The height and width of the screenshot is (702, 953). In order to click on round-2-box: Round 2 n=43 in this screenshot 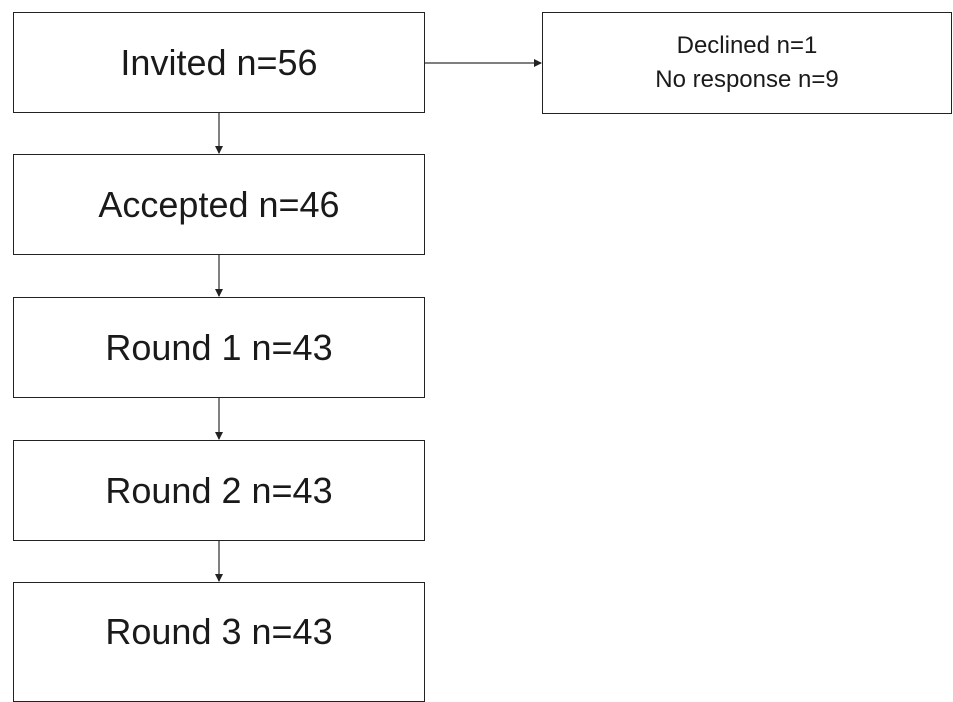, I will do `click(219, 490)`.